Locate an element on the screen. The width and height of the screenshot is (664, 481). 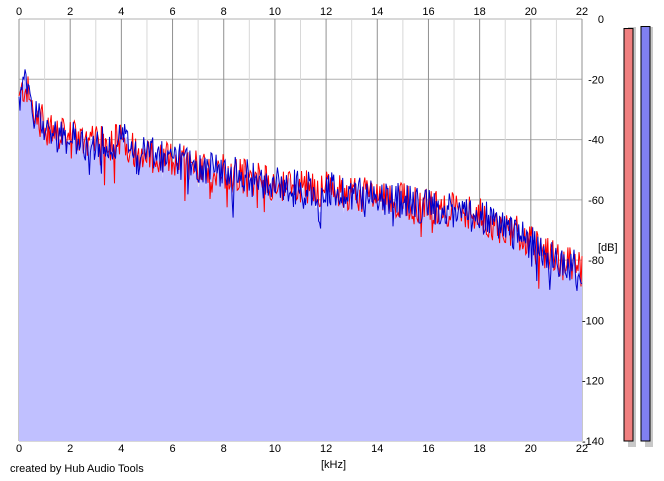
x-tick-label-top: 4 is located at coordinates (121, 12).